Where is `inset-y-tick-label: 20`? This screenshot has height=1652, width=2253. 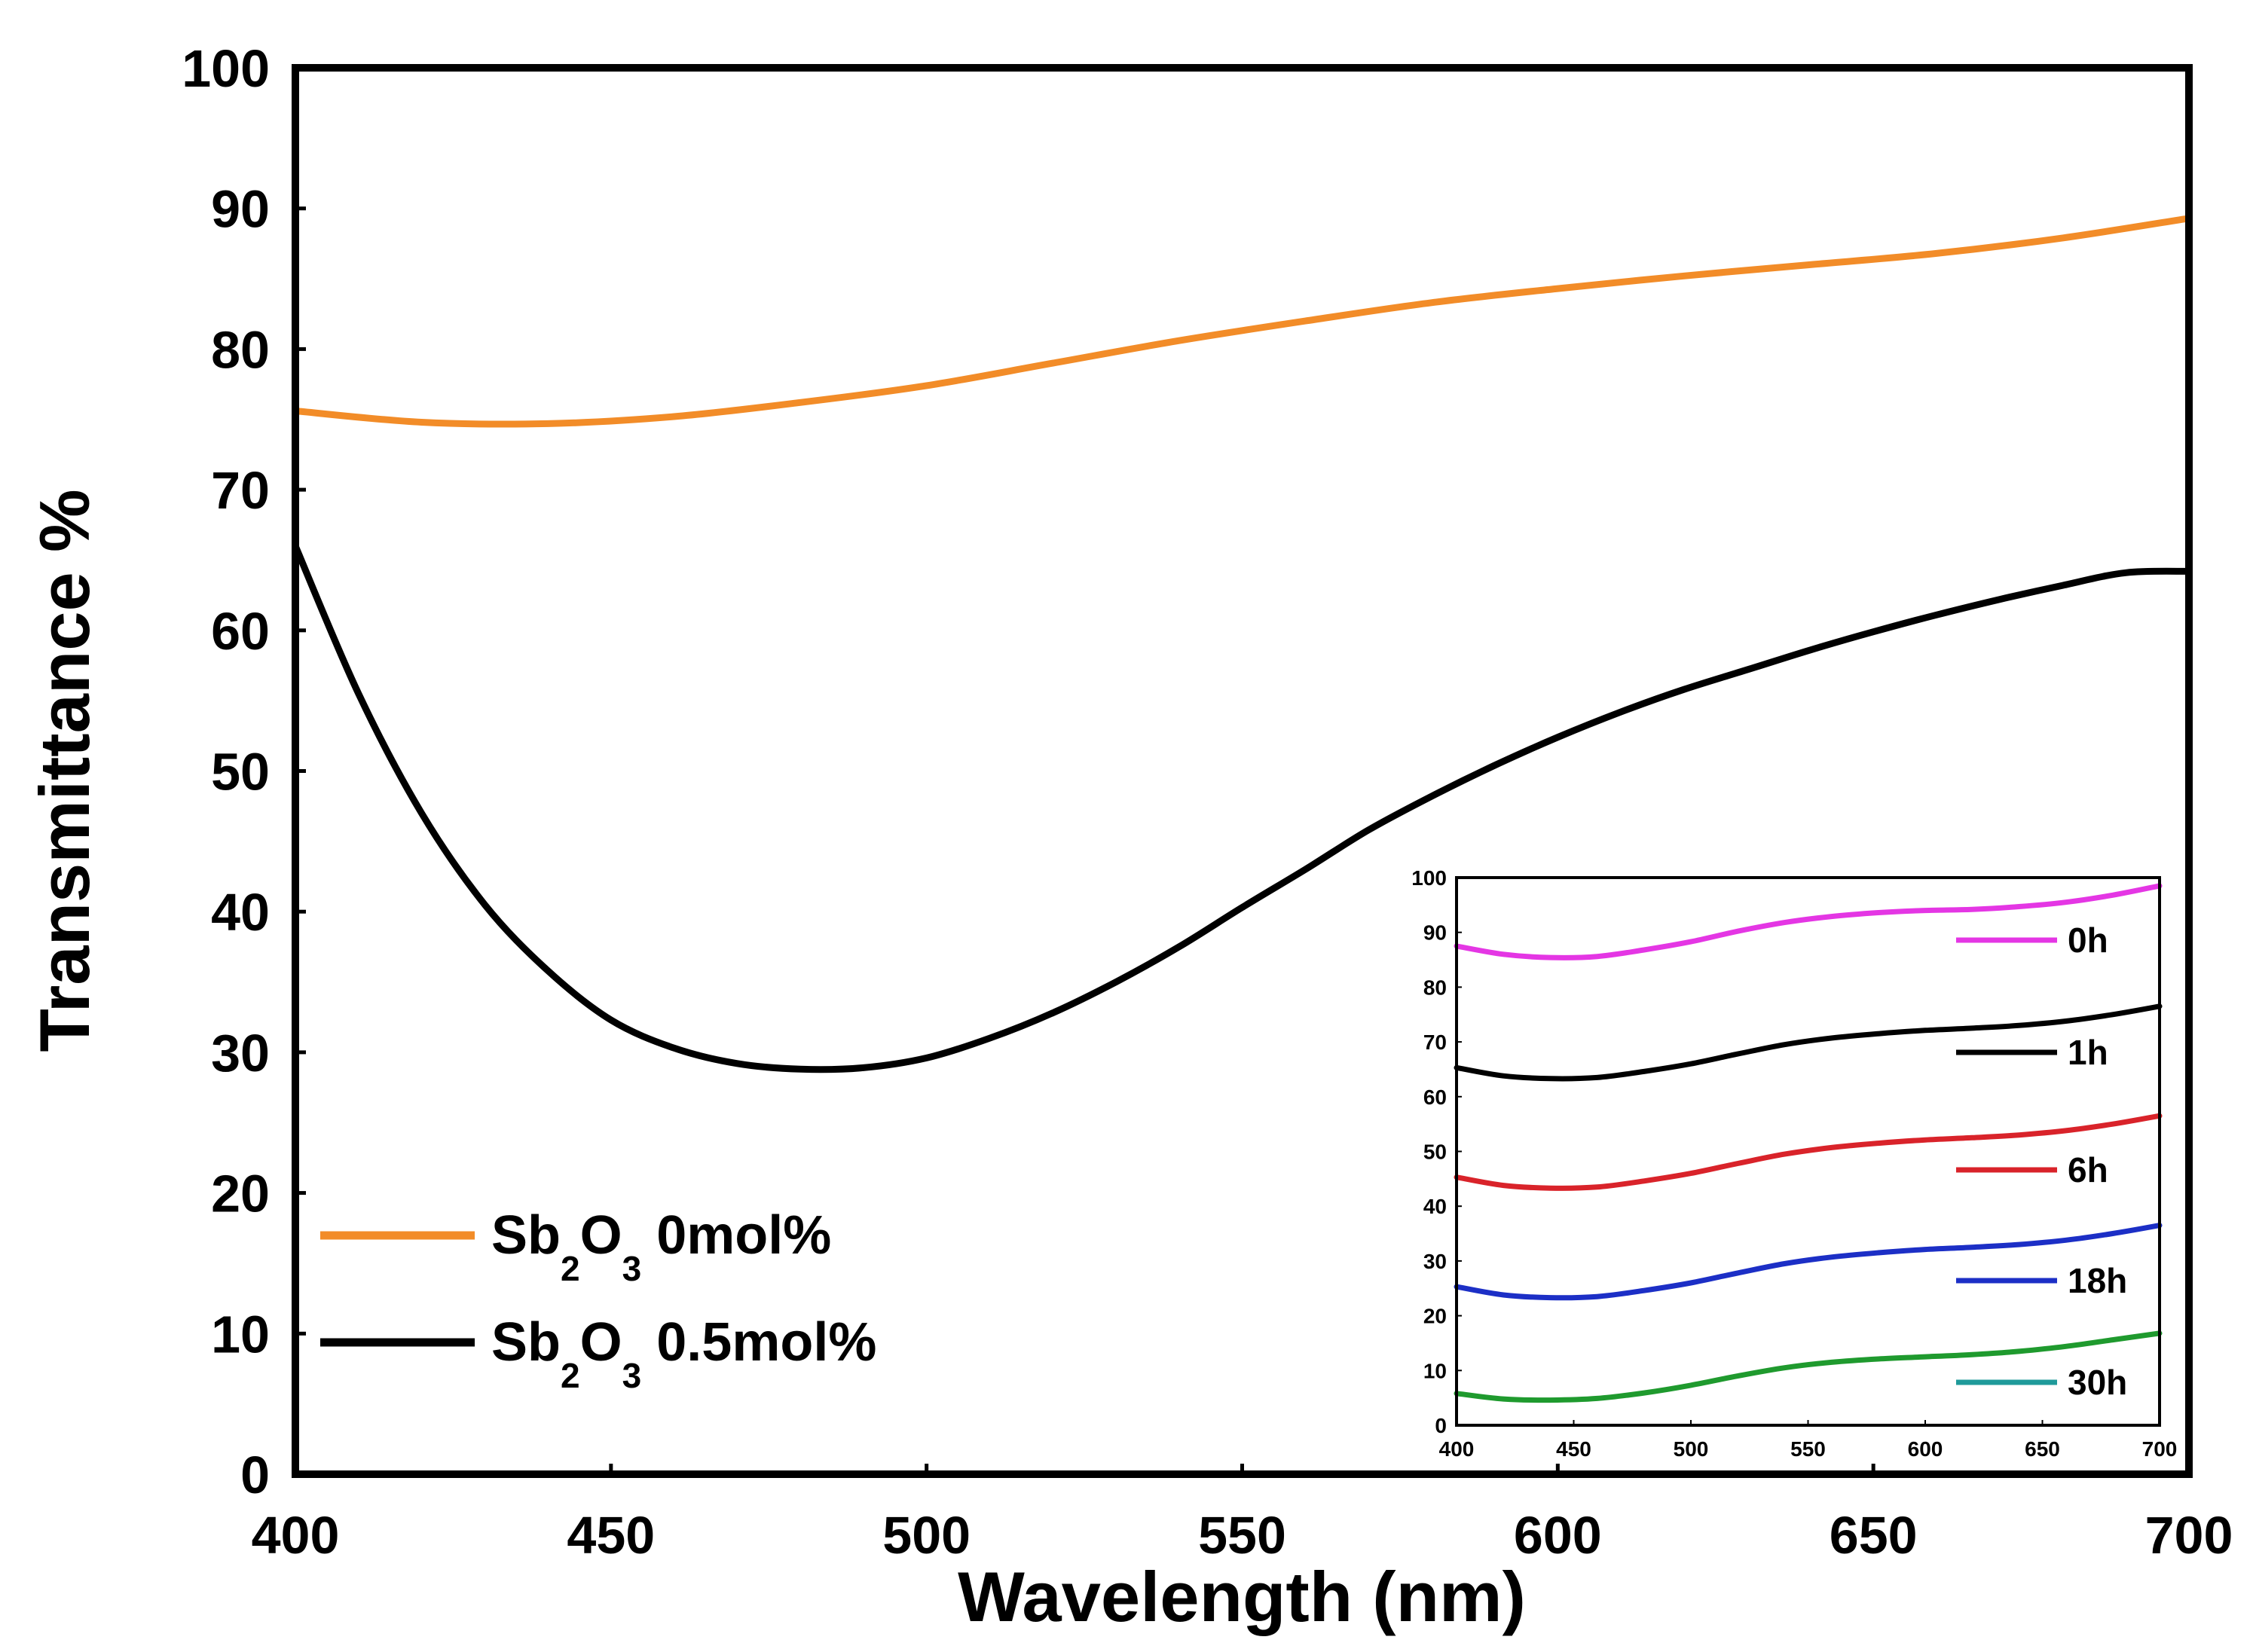
inset-y-tick-label: 20 is located at coordinates (1435, 1316).